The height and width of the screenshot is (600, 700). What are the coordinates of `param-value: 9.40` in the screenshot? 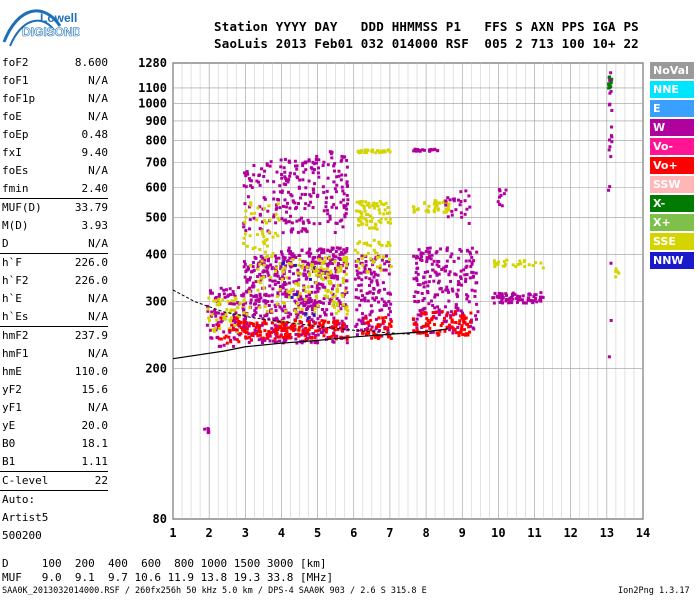 It's located at (95, 152).